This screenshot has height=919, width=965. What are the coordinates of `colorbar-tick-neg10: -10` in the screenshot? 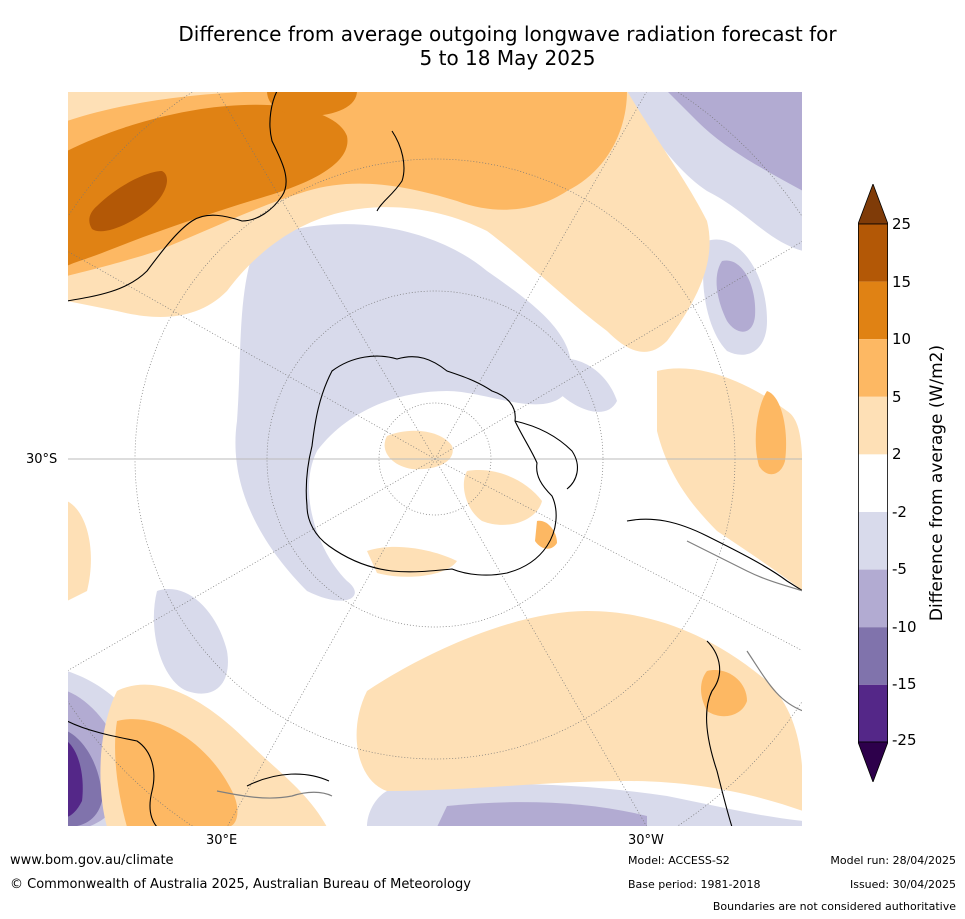 It's located at (904, 627).